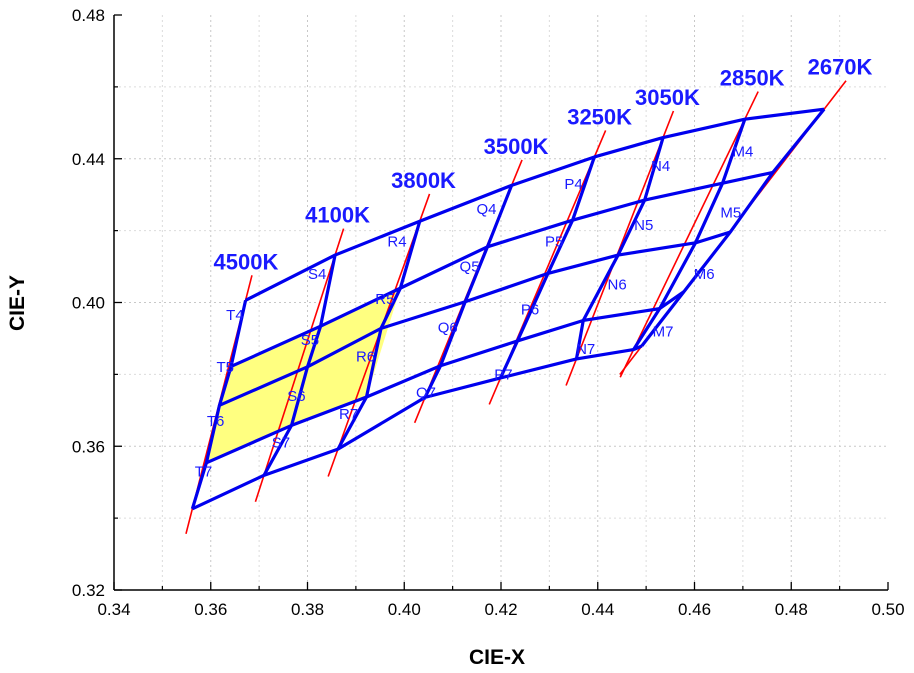 The width and height of the screenshot is (914, 673). What do you see at coordinates (396, 241) in the screenshot?
I see `bin-label: R4` at bounding box center [396, 241].